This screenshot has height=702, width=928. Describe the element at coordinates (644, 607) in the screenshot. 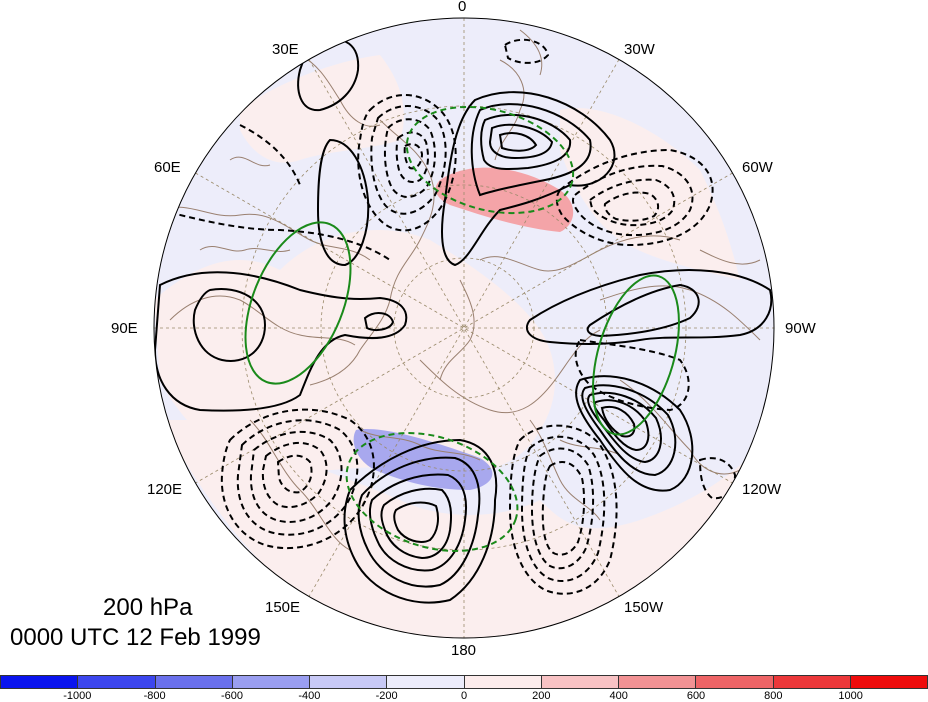

I see `lon-label-150w: 150W` at that location.